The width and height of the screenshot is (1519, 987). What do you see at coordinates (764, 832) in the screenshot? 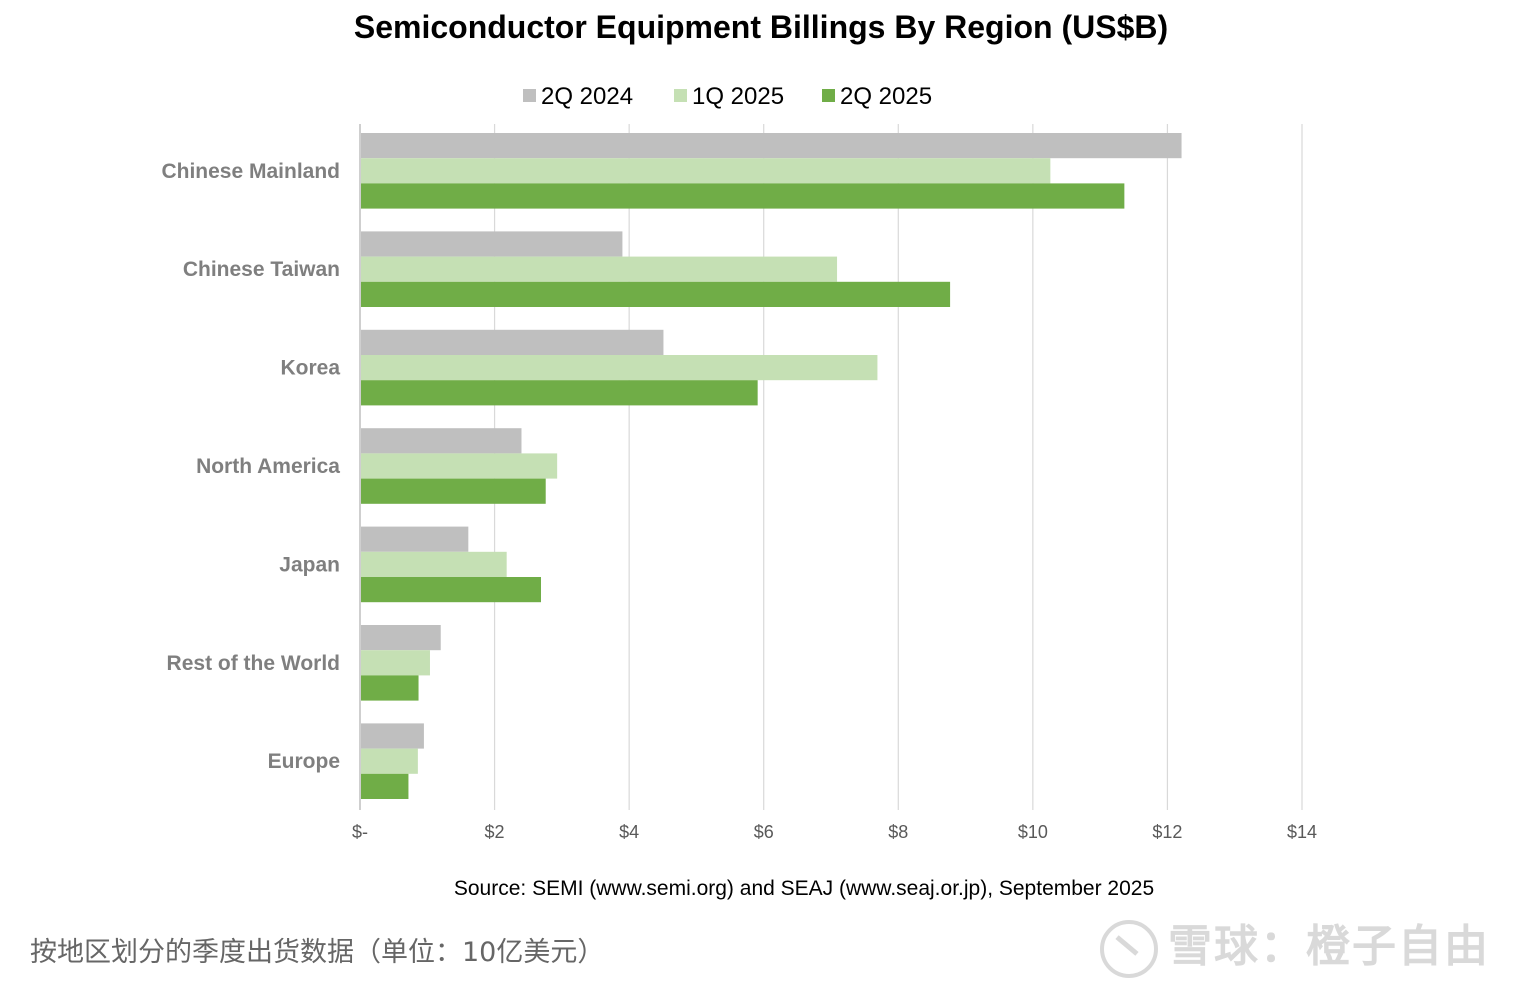
I see `x-tick-label: $6` at bounding box center [764, 832].